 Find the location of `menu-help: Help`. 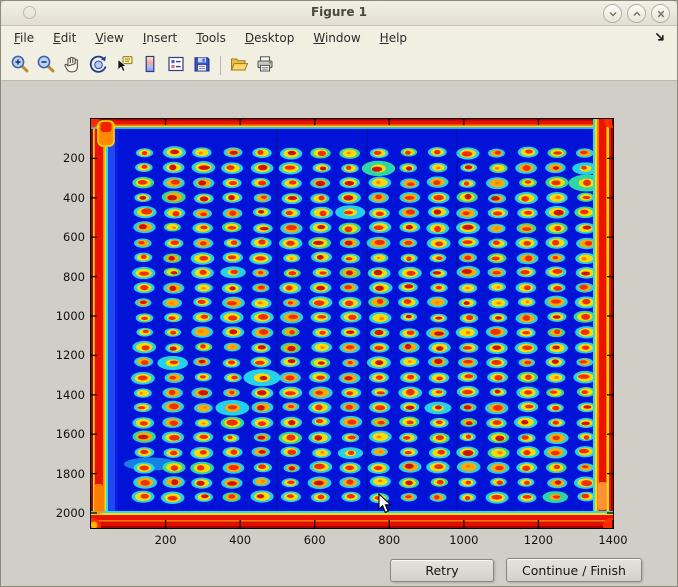

menu-help: Help is located at coordinates (393, 38).